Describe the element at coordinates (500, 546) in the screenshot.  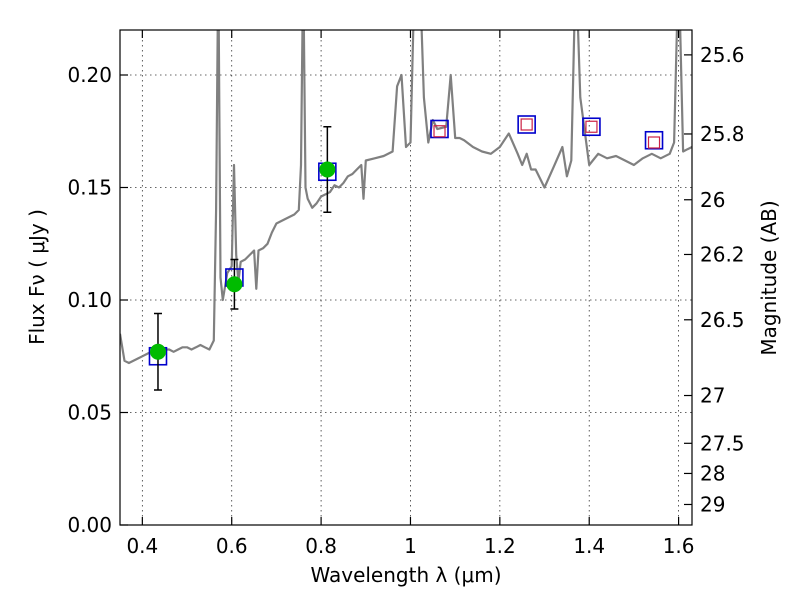
I see `x-tick-label: 1.2` at that location.